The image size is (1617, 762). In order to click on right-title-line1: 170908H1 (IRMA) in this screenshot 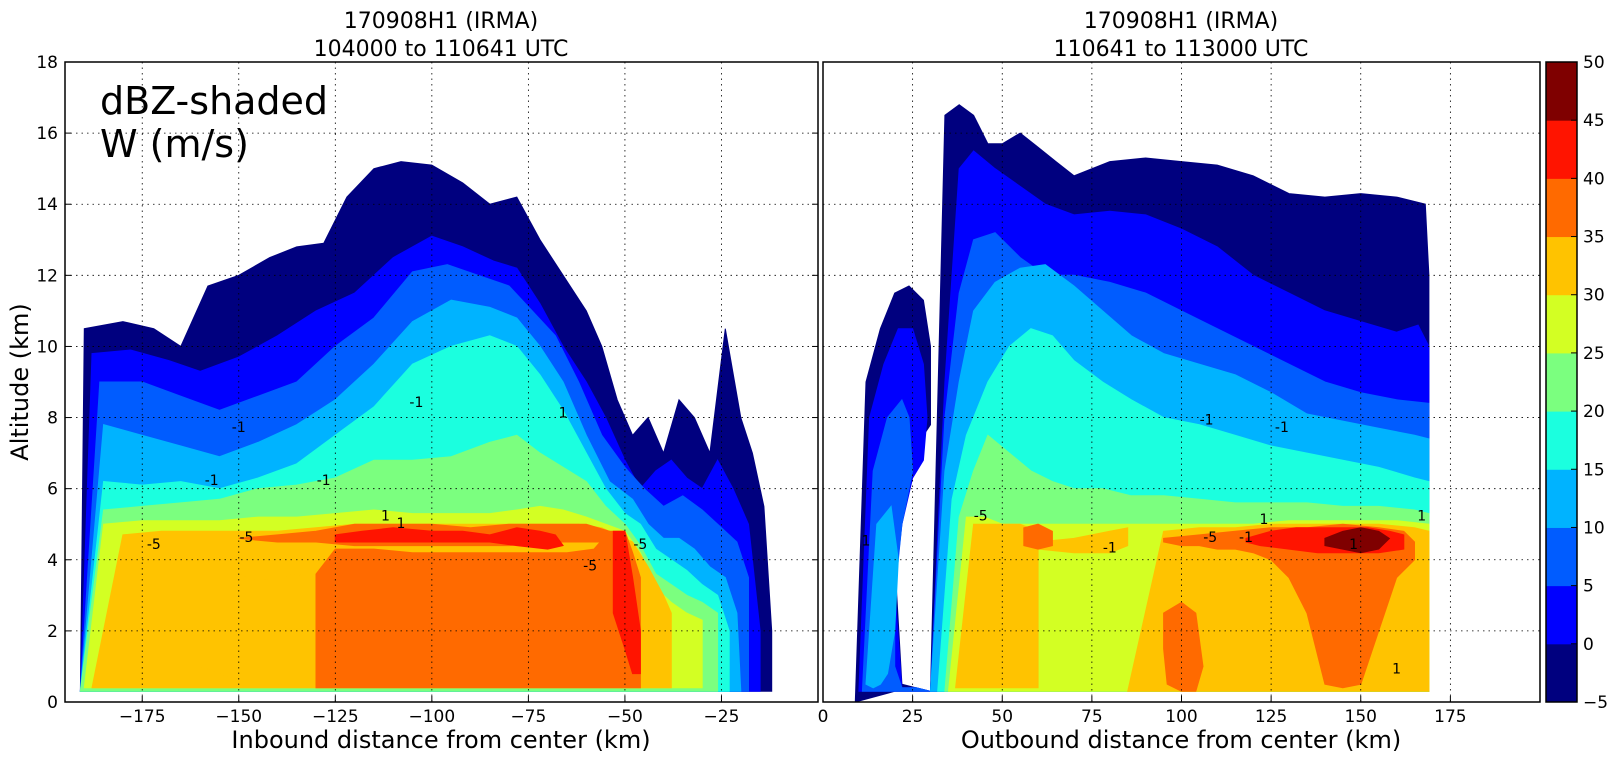, I will do `click(1181, 21)`.